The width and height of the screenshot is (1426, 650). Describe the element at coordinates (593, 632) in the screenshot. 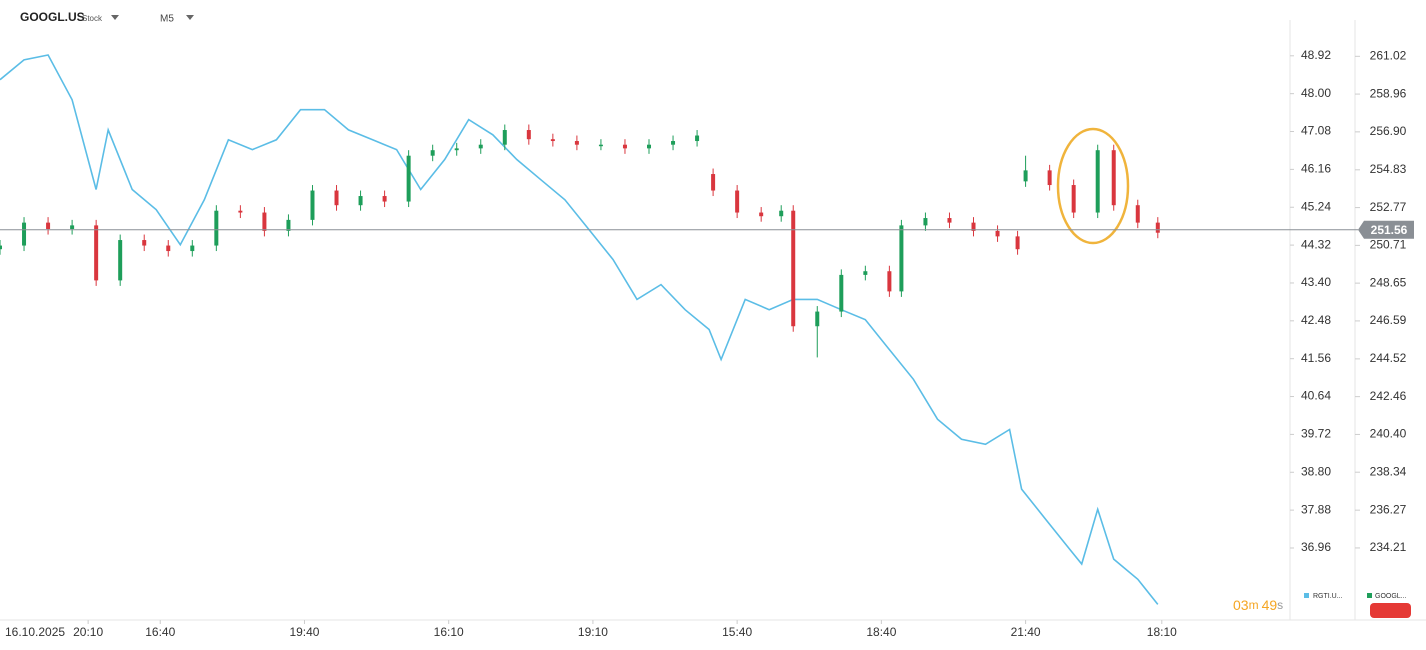

I see `x-tick-label: 19:10` at that location.